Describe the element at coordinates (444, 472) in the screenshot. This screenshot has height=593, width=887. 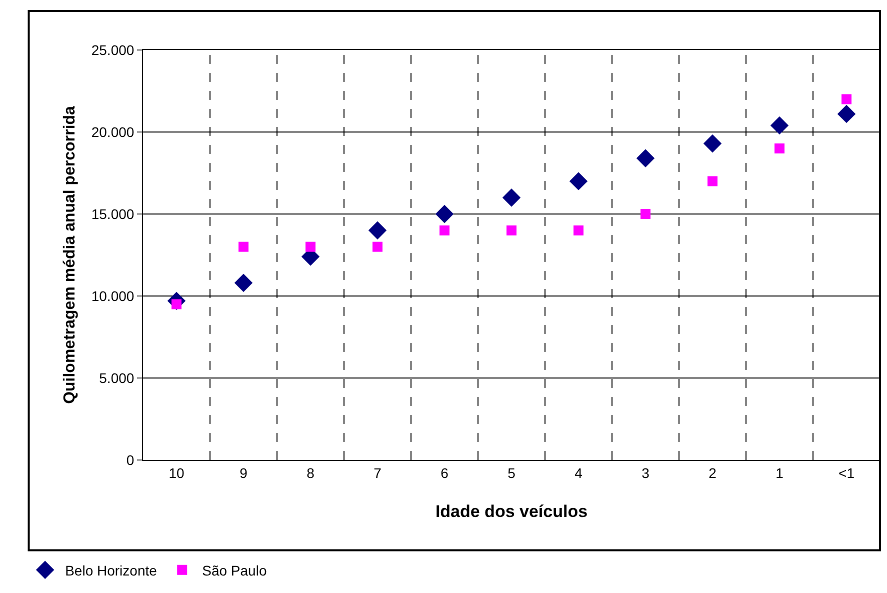
I see `x-tick-label: 6` at that location.